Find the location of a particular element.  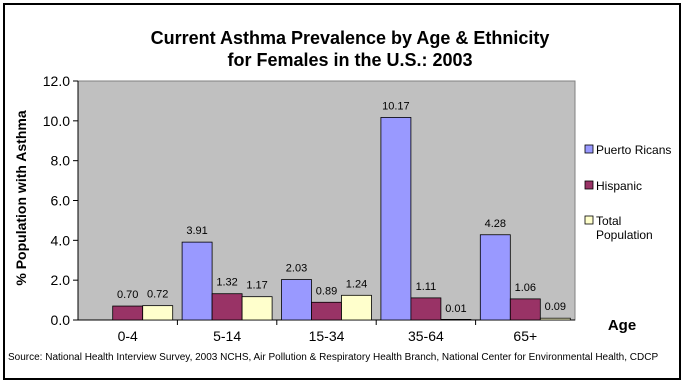

legend-swatch-puerto-ricans is located at coordinates (589, 149).